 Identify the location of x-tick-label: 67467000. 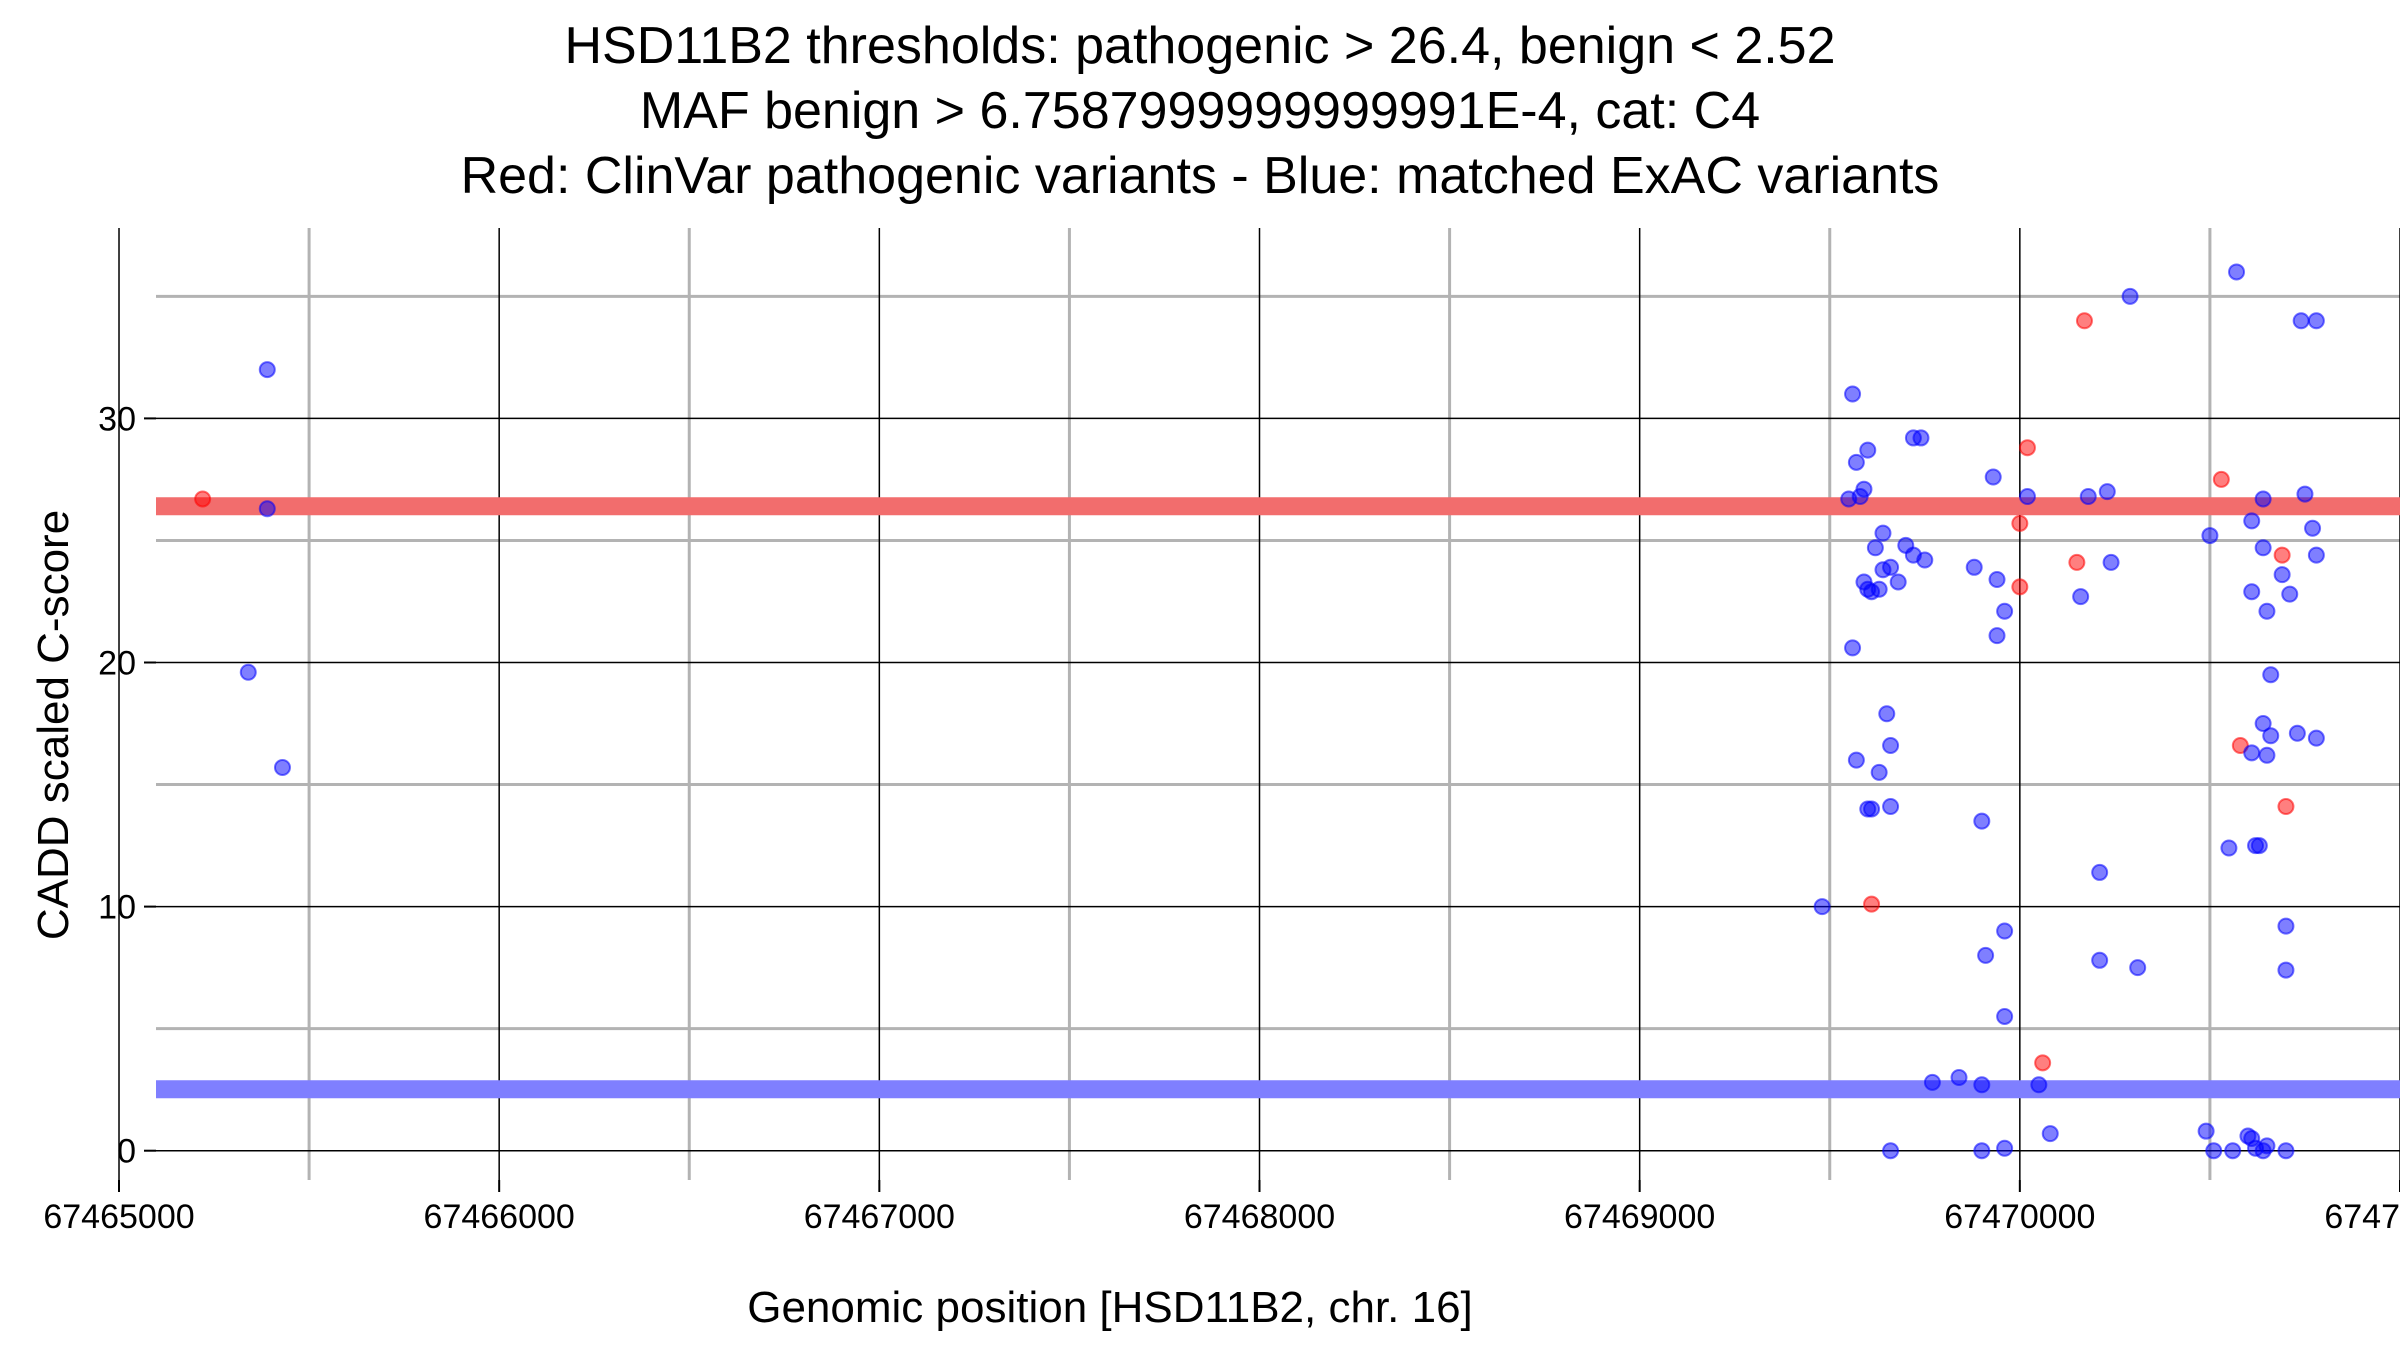
(879, 1217).